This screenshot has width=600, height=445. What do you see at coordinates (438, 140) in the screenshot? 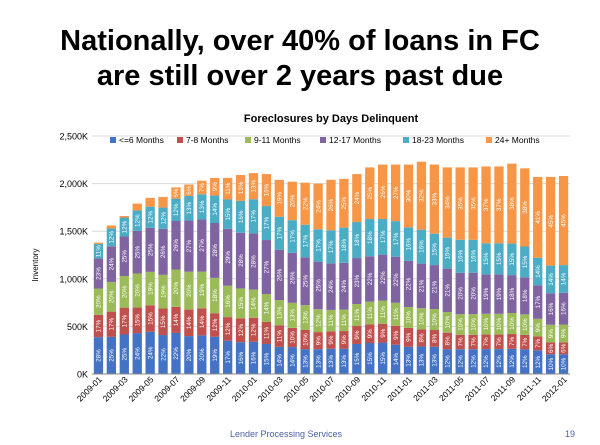
I see `legend-label: 18-23 Months` at bounding box center [438, 140].